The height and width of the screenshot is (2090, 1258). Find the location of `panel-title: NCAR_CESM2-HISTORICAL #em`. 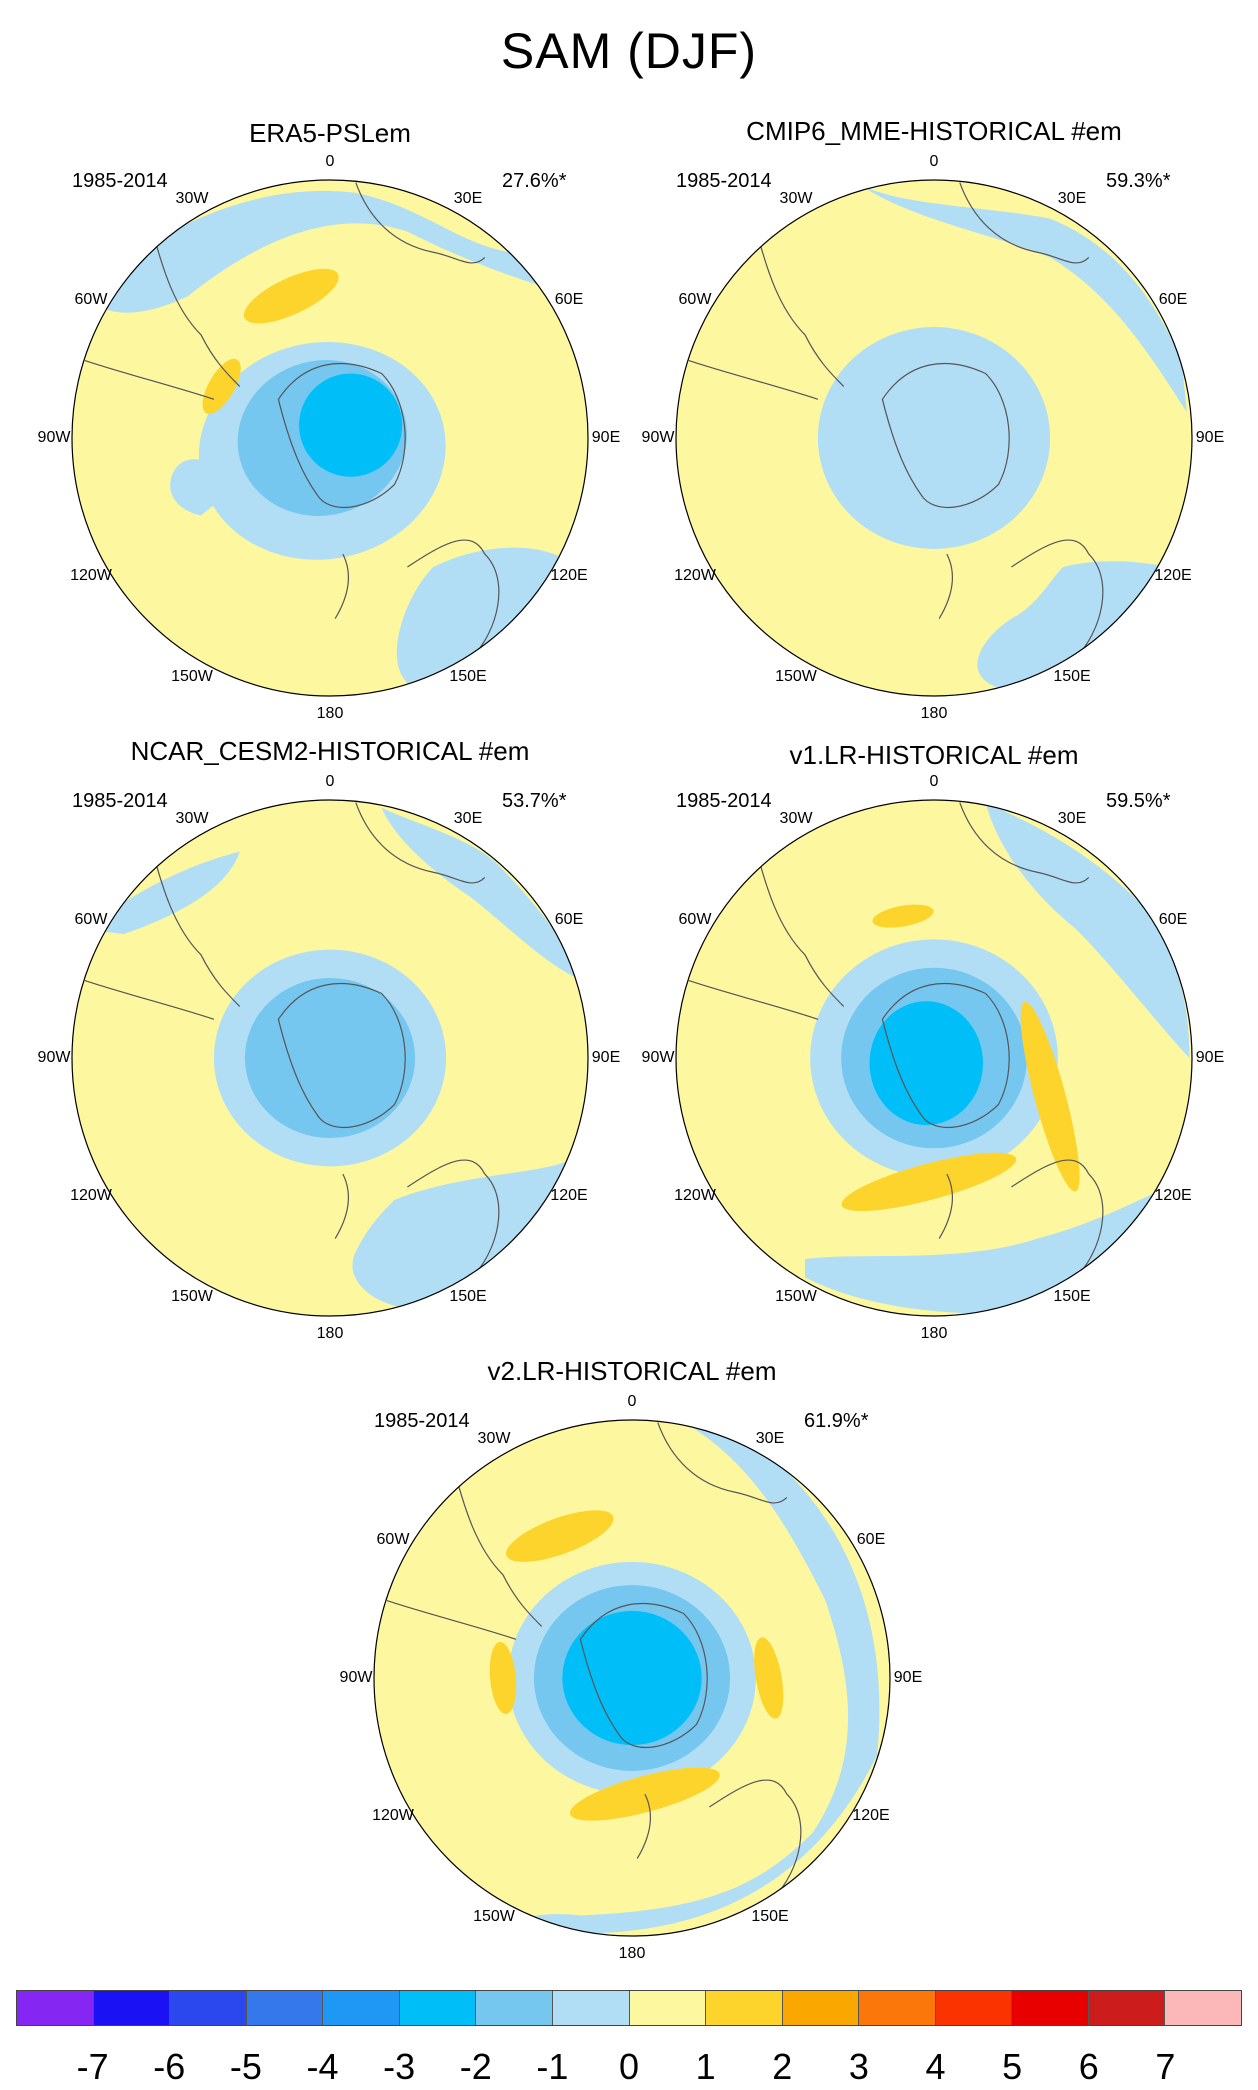

panel-title: NCAR_CESM2-HISTORICAL #em is located at coordinates (330, 751).